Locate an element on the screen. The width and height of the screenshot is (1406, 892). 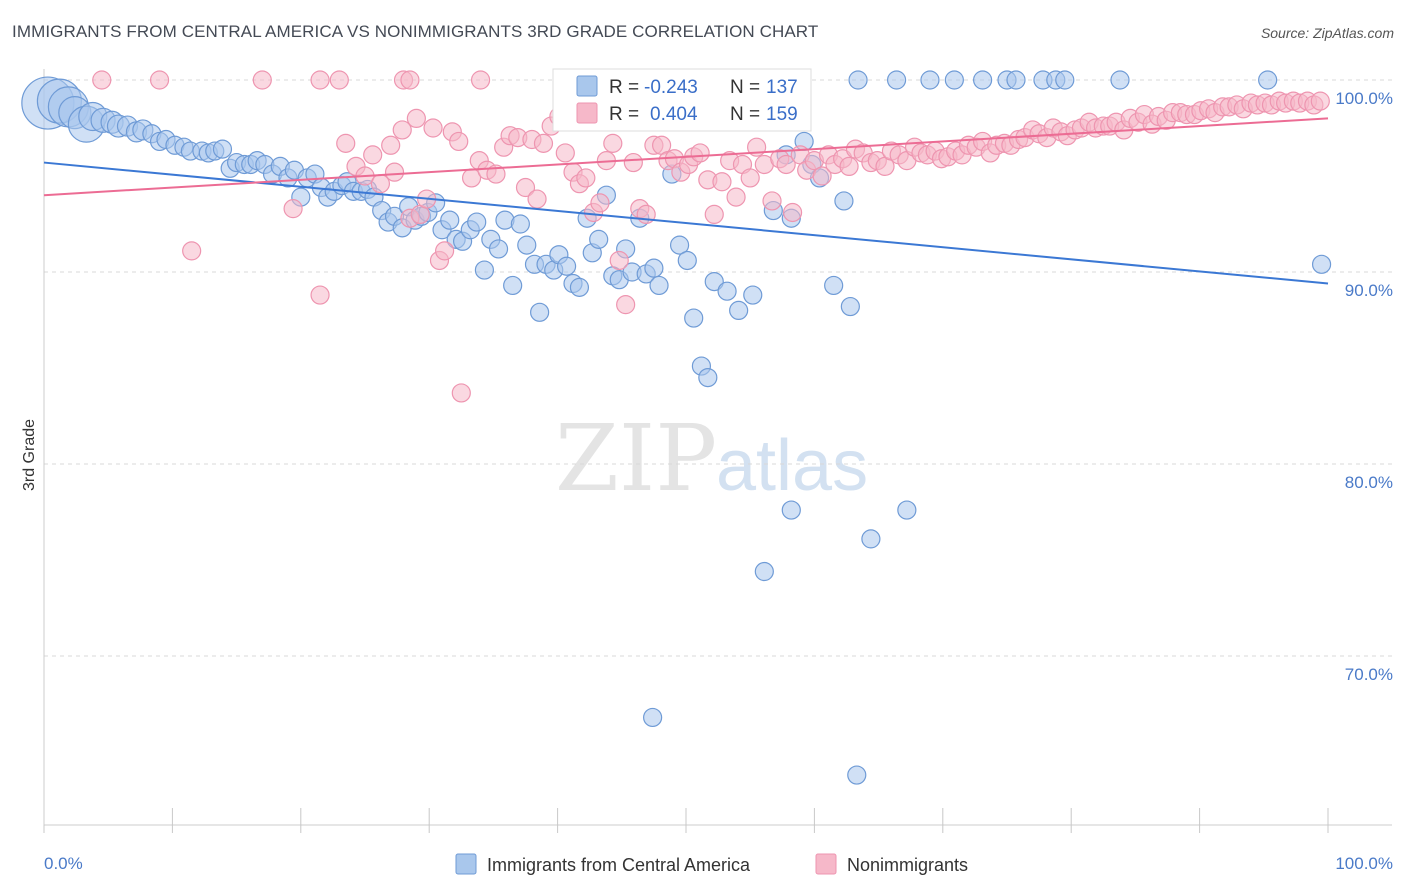
watermark-atlas: atlas is located at coordinates (792, 466).